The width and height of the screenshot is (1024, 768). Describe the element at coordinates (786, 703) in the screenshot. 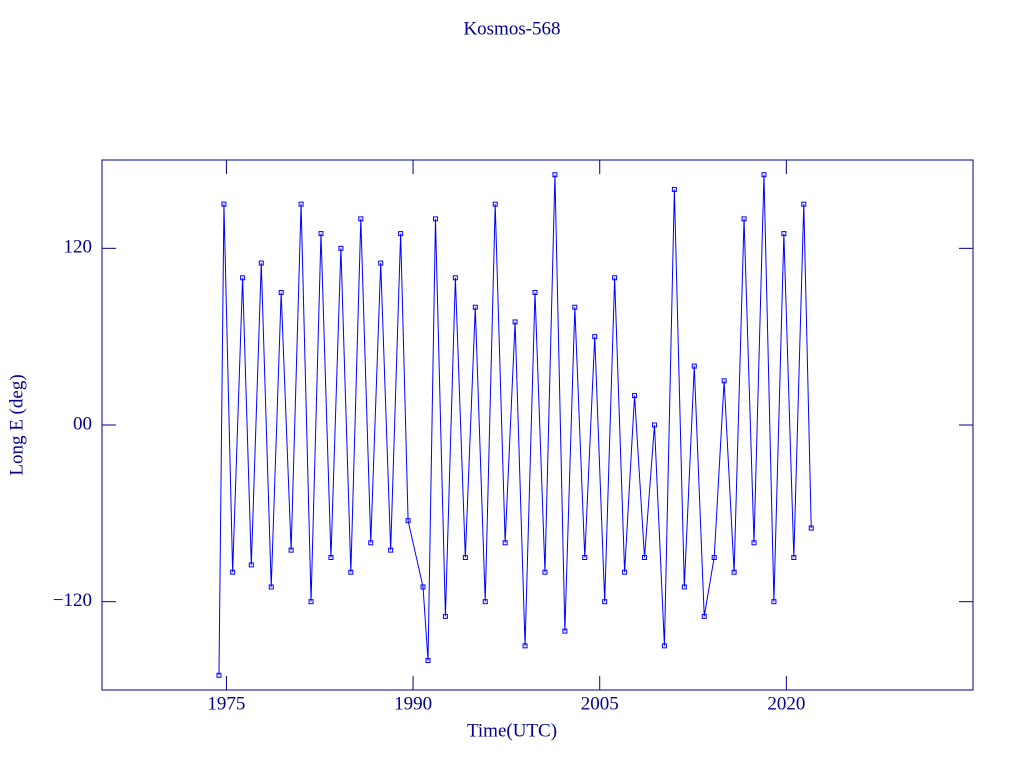

I see `x-tick-label: 2020` at that location.